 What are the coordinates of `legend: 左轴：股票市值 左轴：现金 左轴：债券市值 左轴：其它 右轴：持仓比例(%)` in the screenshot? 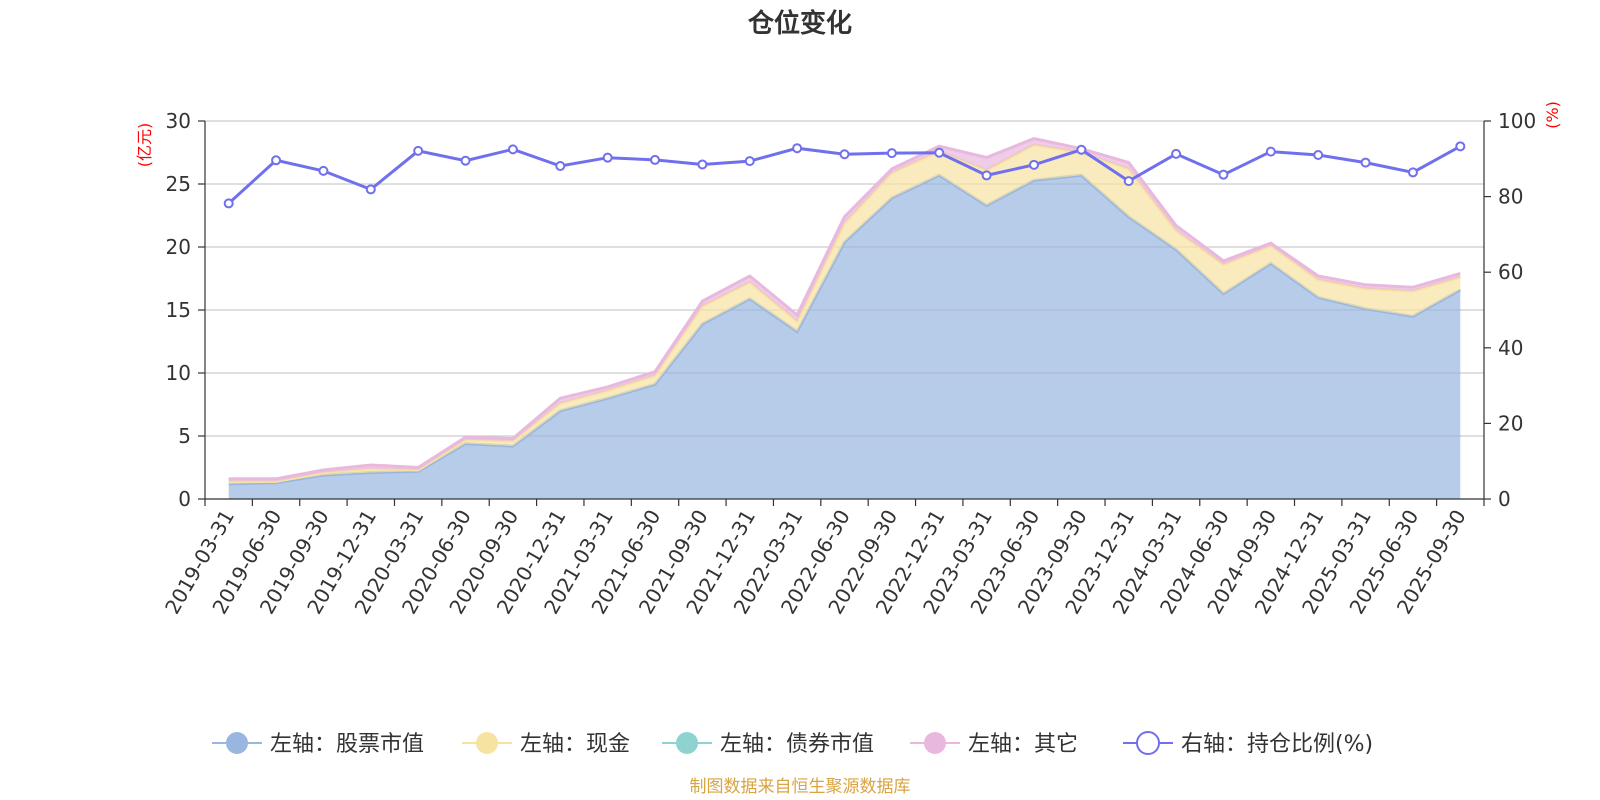 It's located at (792, 744).